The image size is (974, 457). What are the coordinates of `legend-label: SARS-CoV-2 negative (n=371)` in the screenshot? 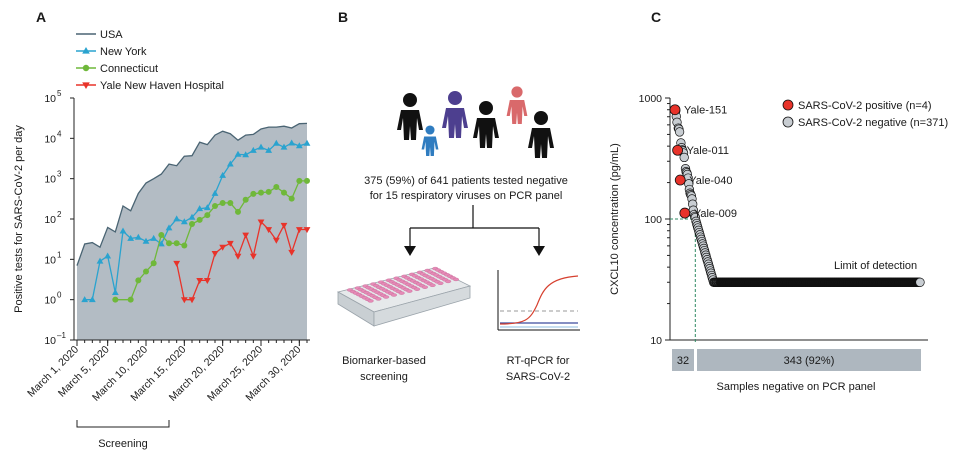 It's located at (873, 123).